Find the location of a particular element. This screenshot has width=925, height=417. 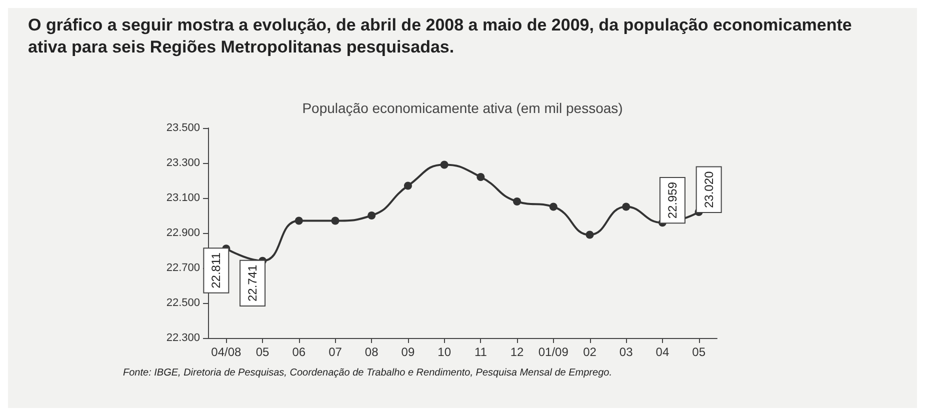

data-label: 22.959 is located at coordinates (672, 200).